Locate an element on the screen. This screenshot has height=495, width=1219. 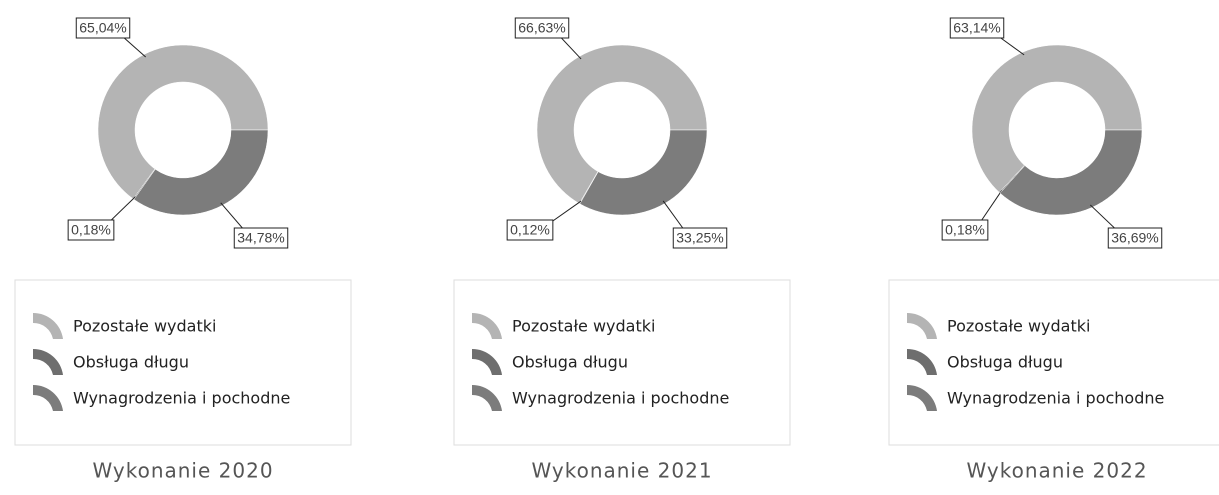
data-label: 65,04% is located at coordinates (102, 28).